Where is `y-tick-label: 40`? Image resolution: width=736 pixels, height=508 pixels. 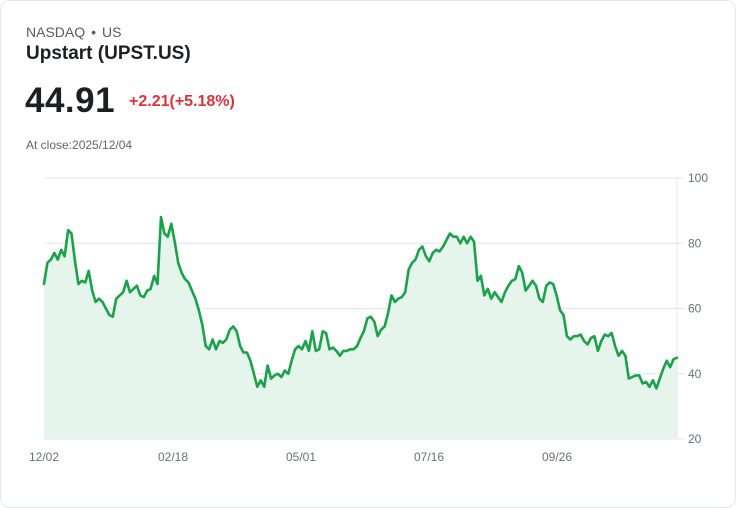
y-tick-label: 40 is located at coordinates (695, 374).